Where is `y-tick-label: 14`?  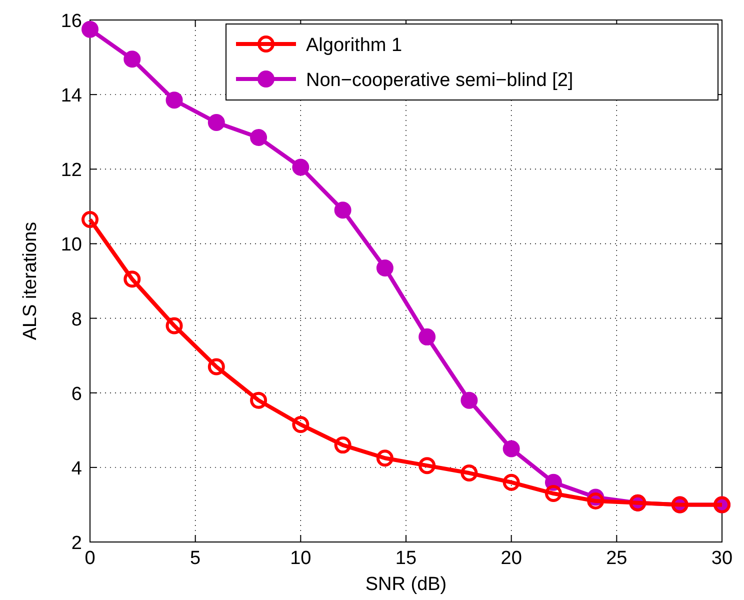 y-tick-label: 14 is located at coordinates (71, 96).